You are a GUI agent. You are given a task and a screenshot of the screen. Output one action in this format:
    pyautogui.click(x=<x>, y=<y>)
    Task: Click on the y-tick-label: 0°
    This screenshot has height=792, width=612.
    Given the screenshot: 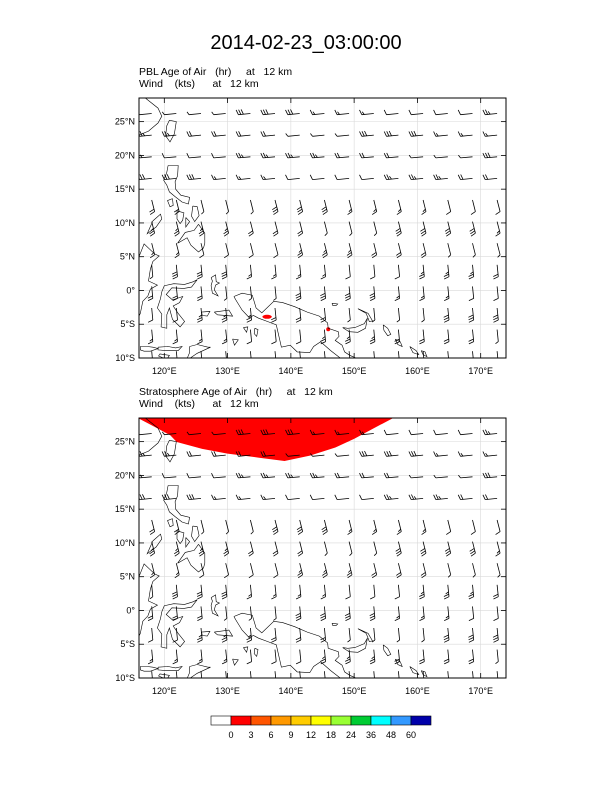 What is the action you would take?
    pyautogui.click(x=130, y=610)
    